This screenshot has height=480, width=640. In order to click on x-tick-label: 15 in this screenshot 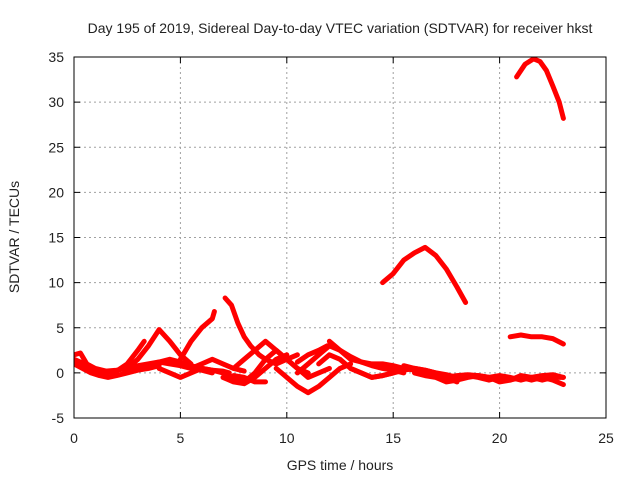, I will do `click(393, 438)`.